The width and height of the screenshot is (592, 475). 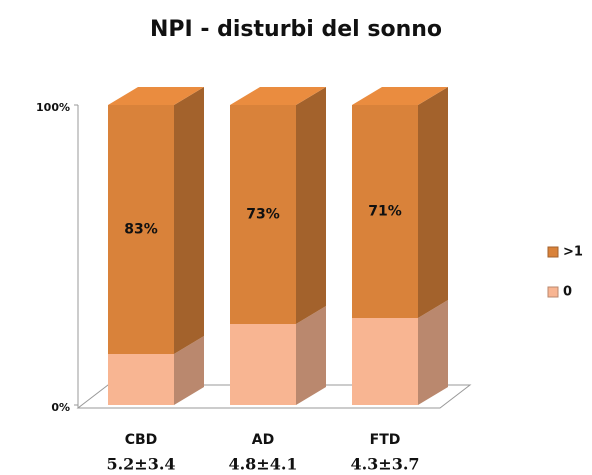 I want to click on x-tick-sublabel: 4.8±4.1, so click(x=262, y=464).